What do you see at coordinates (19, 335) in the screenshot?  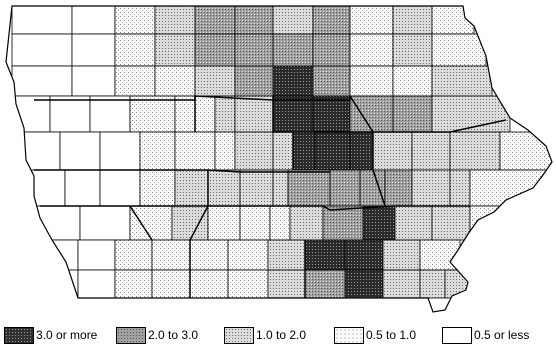 I see `legend-swatch-3-or-more` at bounding box center [19, 335].